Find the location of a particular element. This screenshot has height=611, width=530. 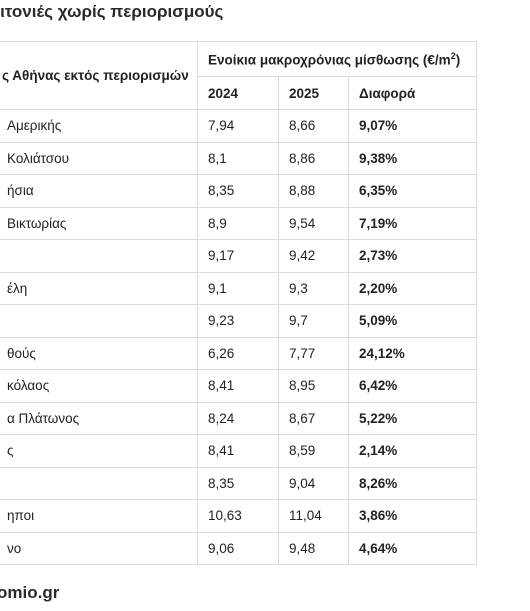

table-row: ηποι 10,63 11,04 3,86% is located at coordinates (239, 516).